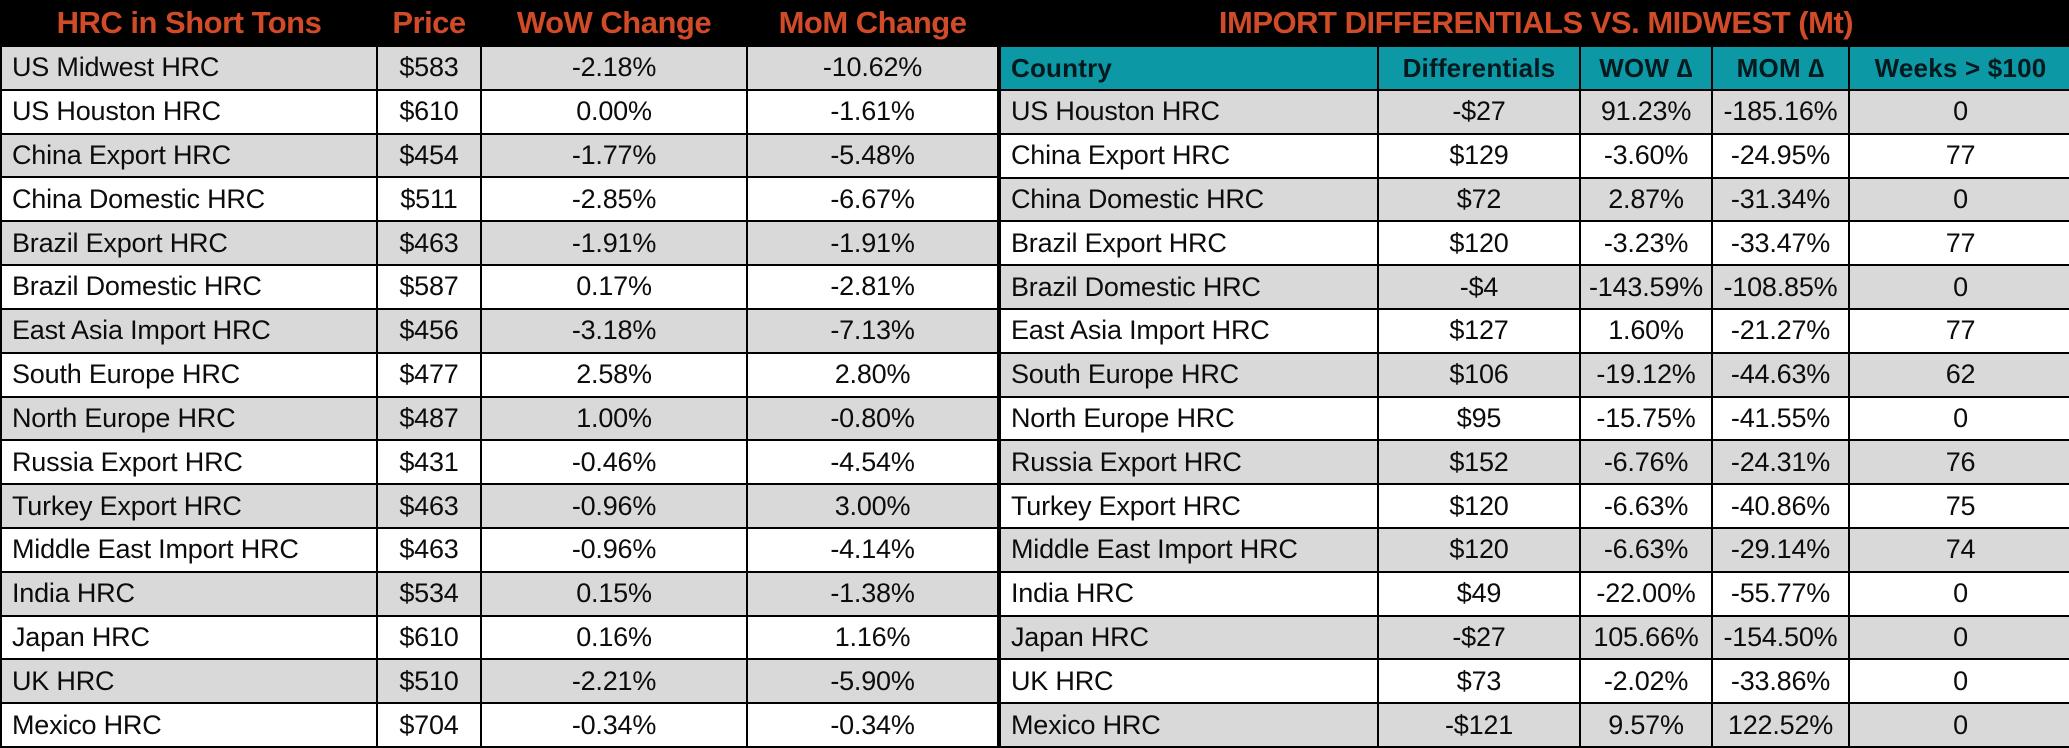  Describe the element at coordinates (614, 637) in the screenshot. I see `row-value: 0.16%` at that location.